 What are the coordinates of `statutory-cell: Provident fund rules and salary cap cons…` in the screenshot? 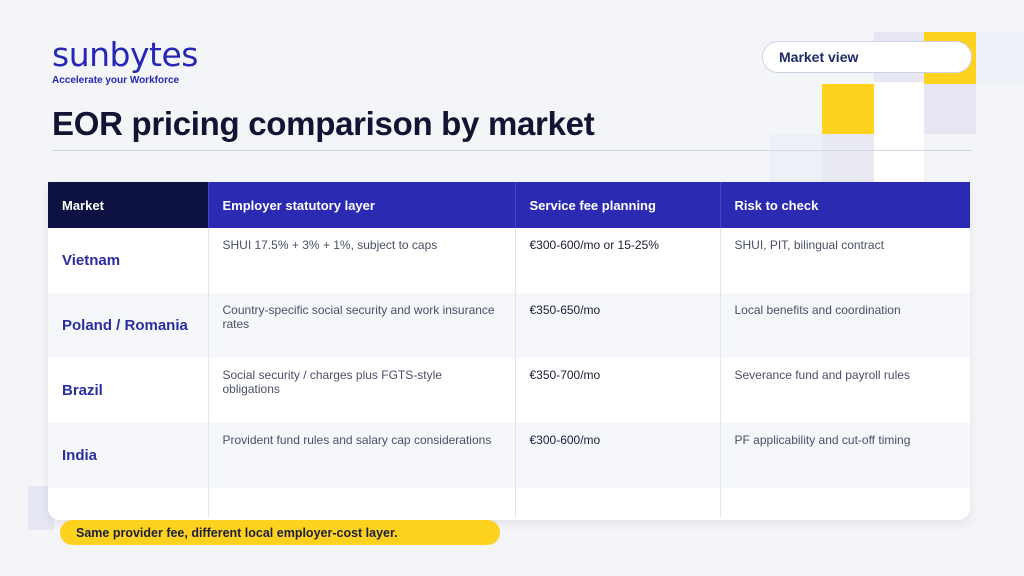 It's located at (362, 455).